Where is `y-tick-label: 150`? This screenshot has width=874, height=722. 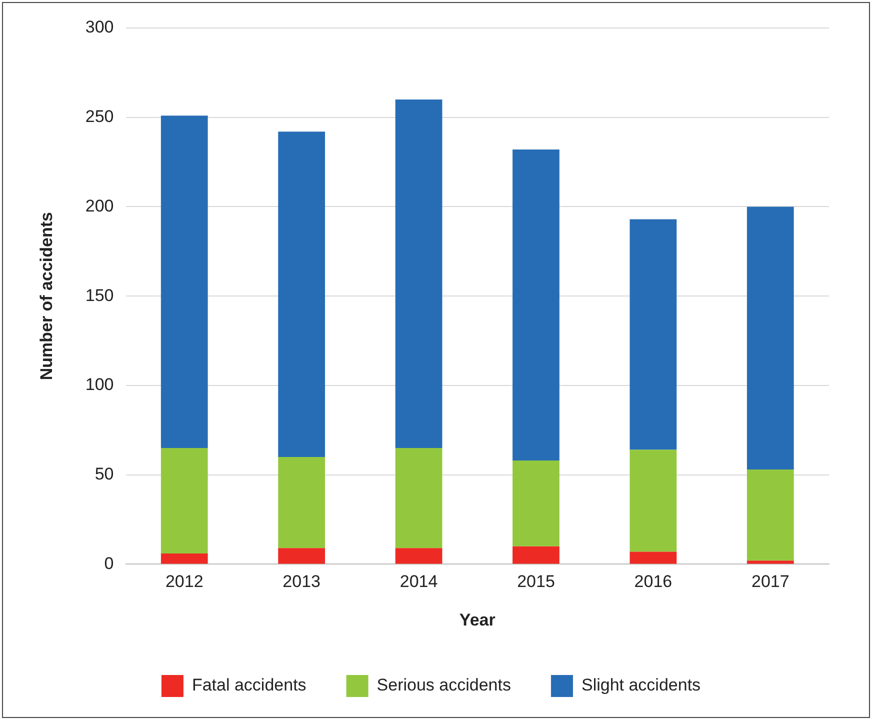
y-tick-label: 150 is located at coordinates (99, 295).